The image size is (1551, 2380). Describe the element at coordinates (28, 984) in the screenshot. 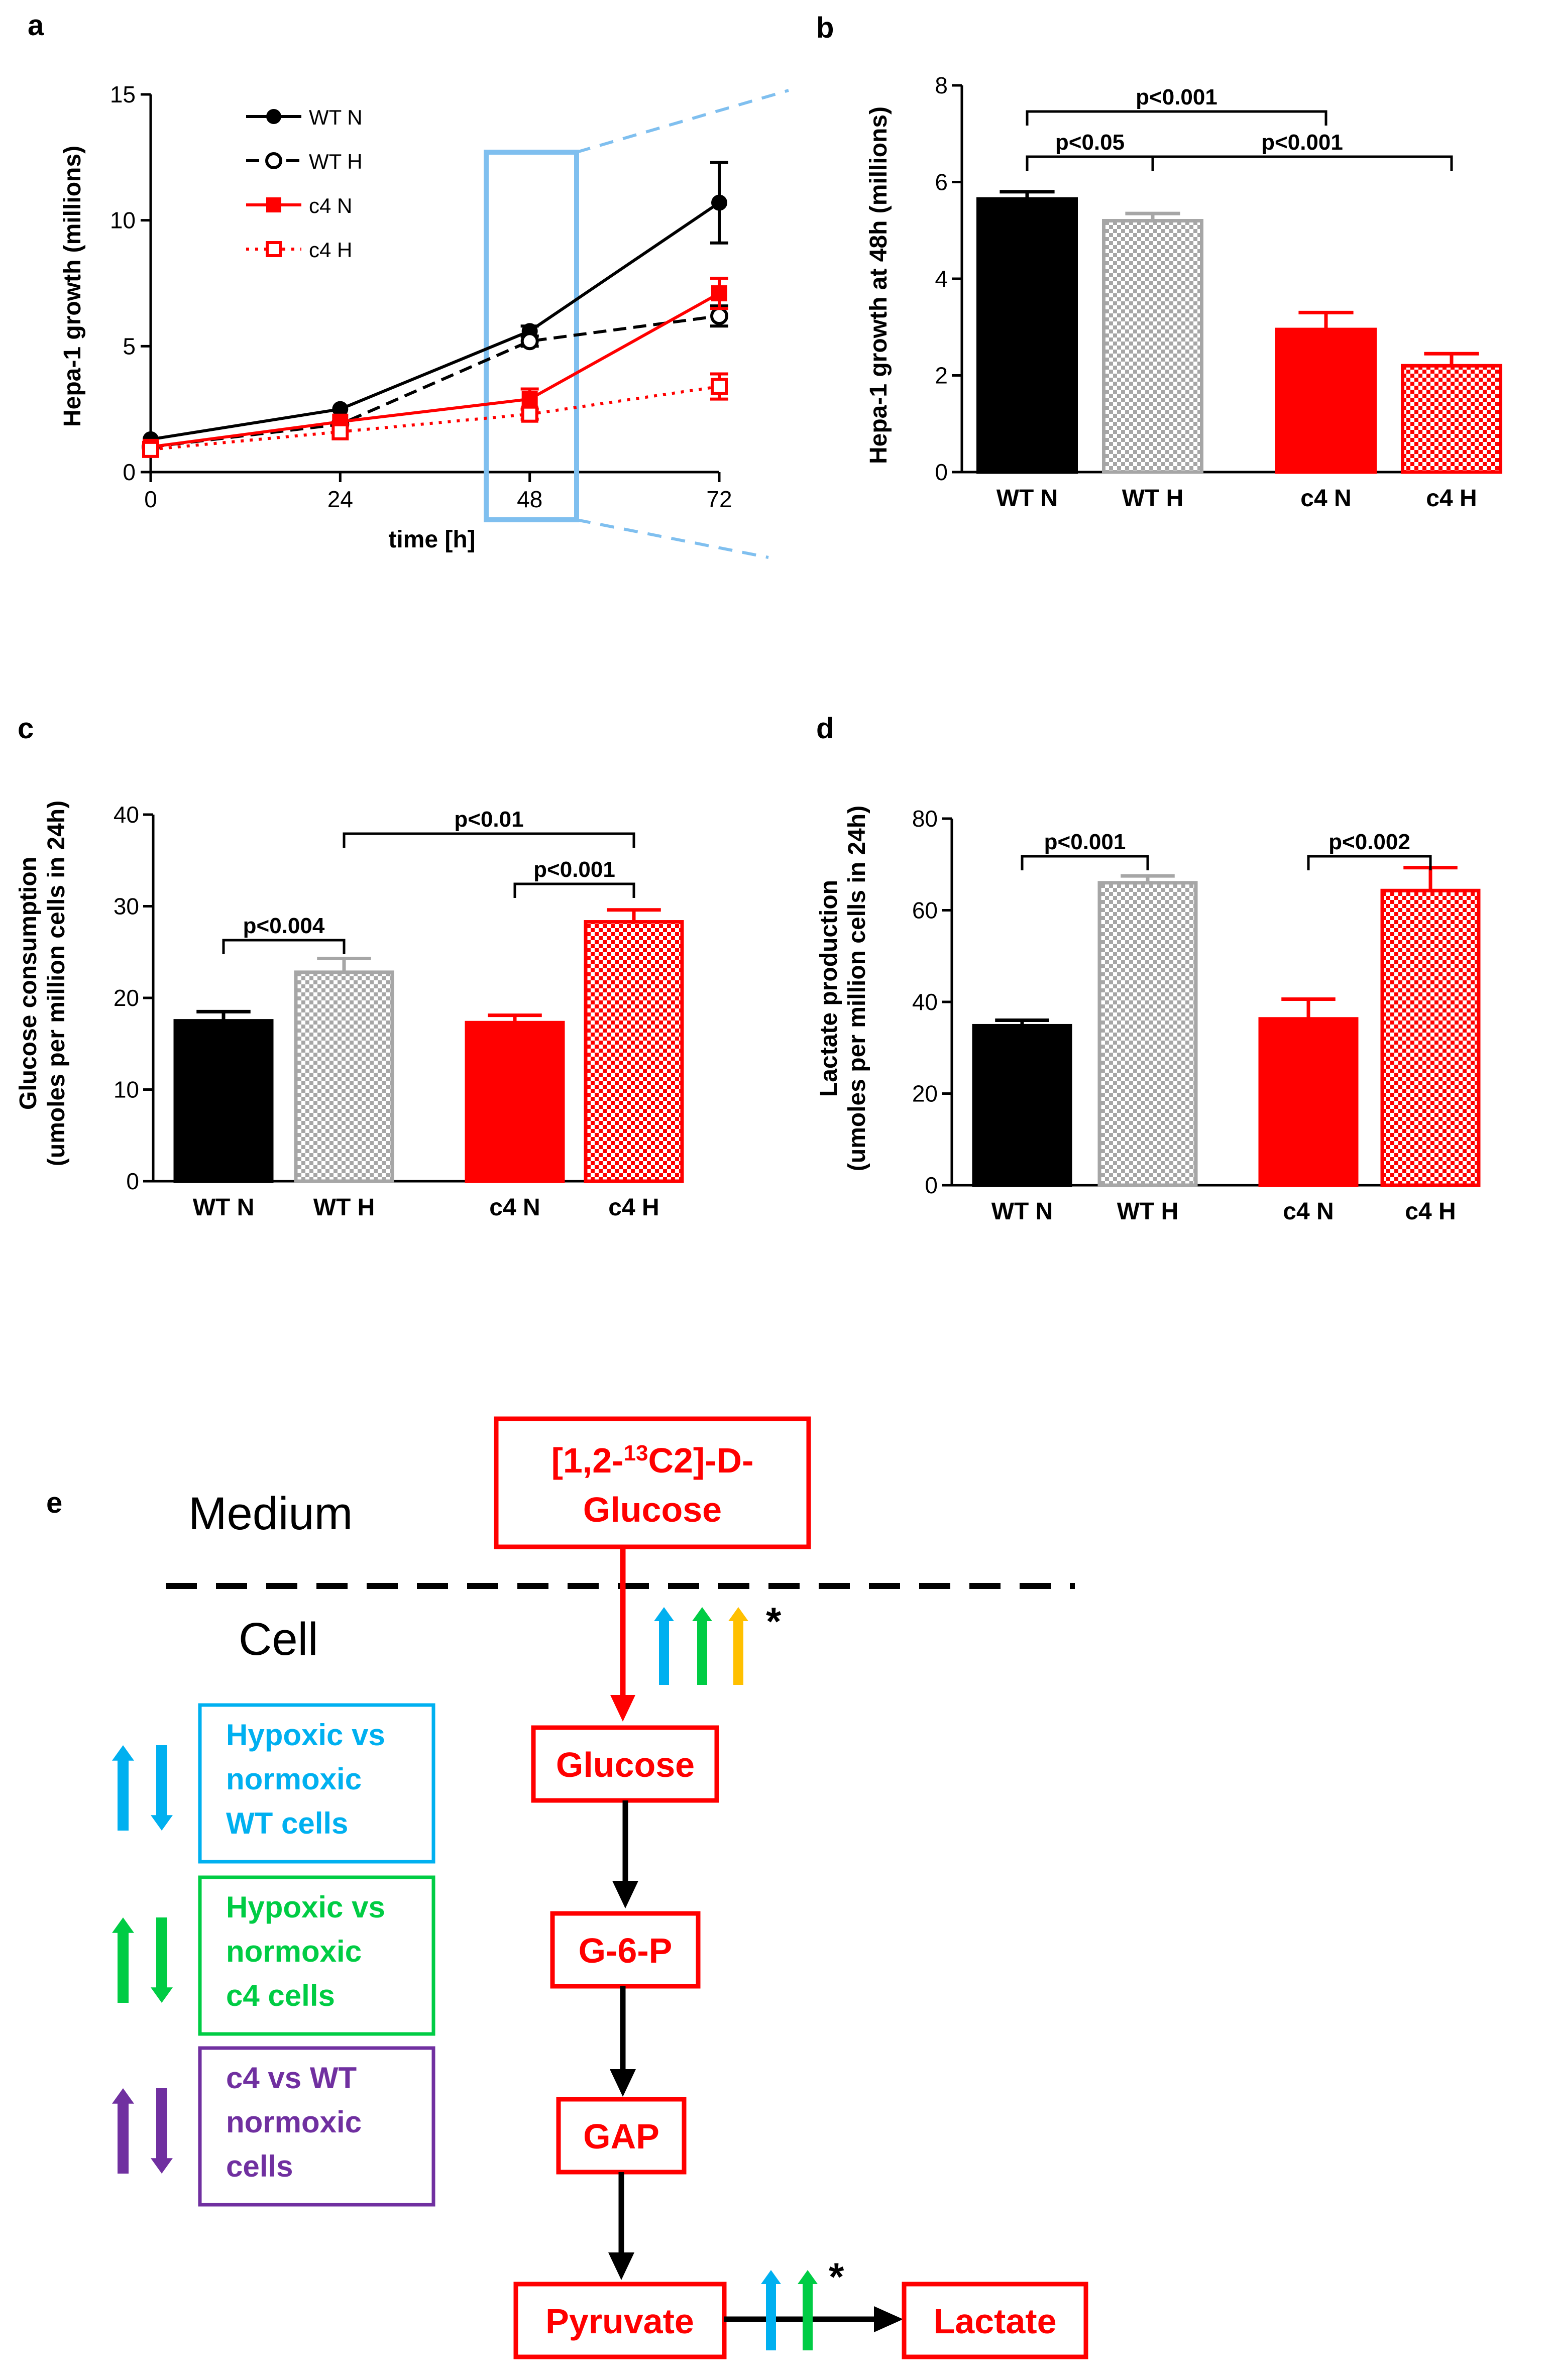

I see `panel-c-y-axis-label-line1: Glucose consumption` at that location.